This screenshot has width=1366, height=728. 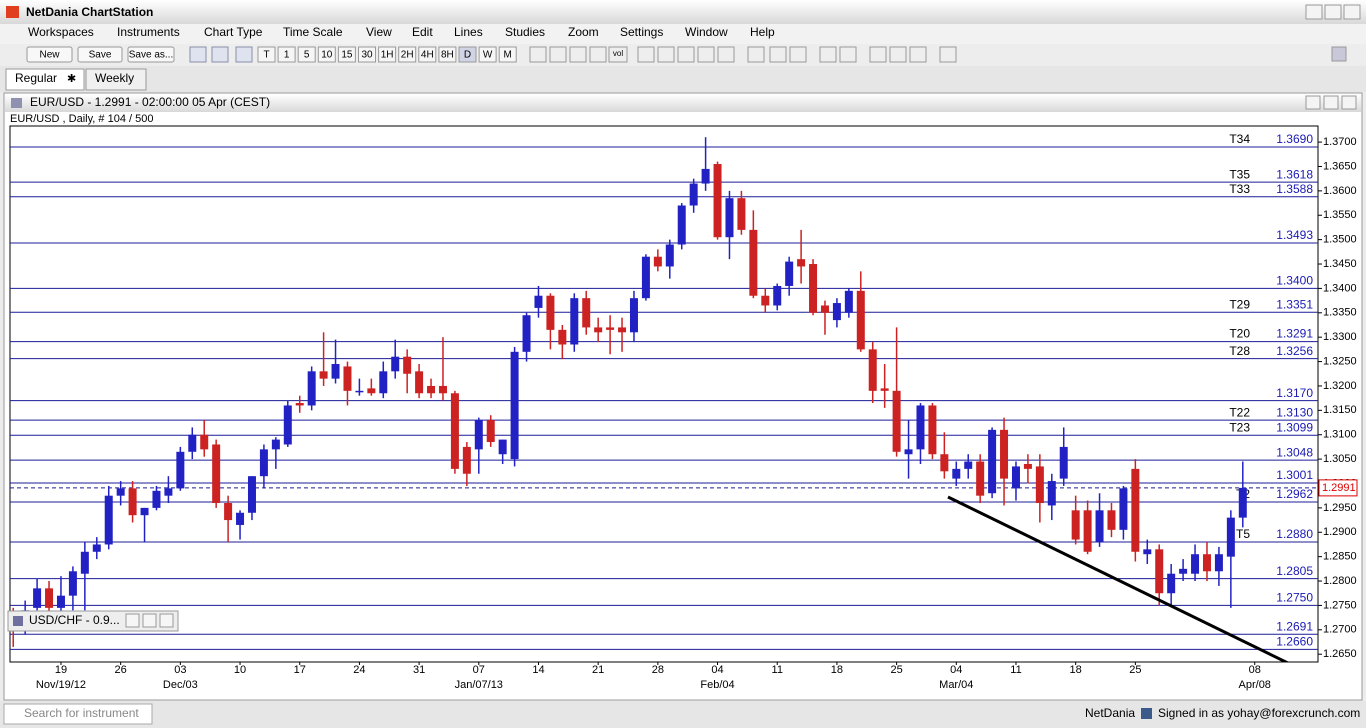 What do you see at coordinates (78, 714) in the screenshot?
I see `search-box` at bounding box center [78, 714].